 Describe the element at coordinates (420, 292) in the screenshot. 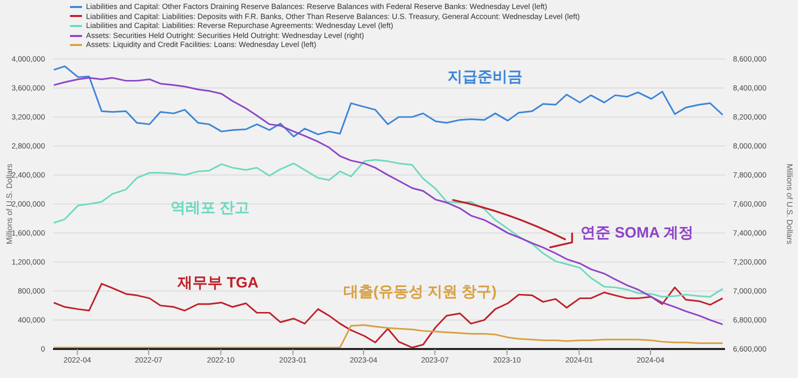

I see `annotation: 대출(유동성 지원 창구)` at that location.